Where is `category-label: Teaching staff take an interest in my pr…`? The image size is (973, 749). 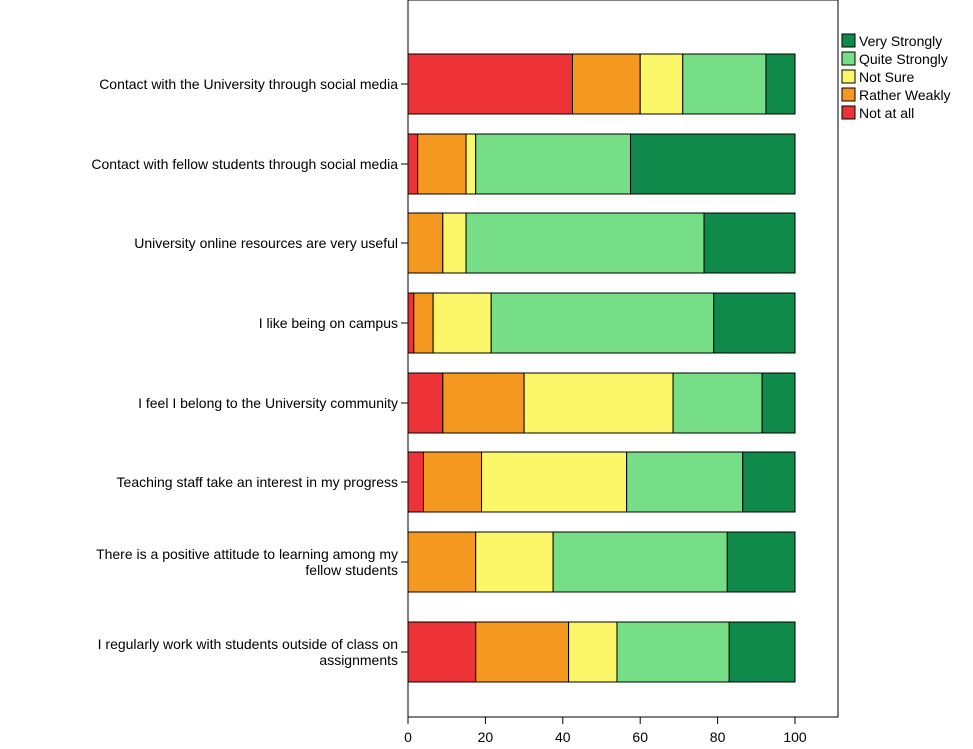 category-label: Teaching staff take an interest in my pr… is located at coordinates (257, 482).